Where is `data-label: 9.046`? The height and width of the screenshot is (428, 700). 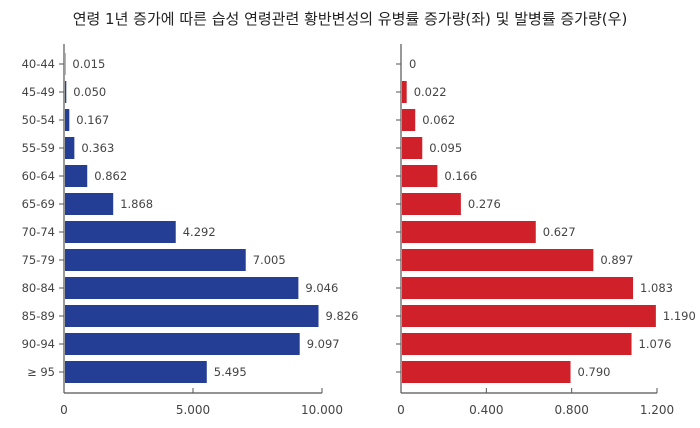
data-label: 9.046 is located at coordinates (321, 288).